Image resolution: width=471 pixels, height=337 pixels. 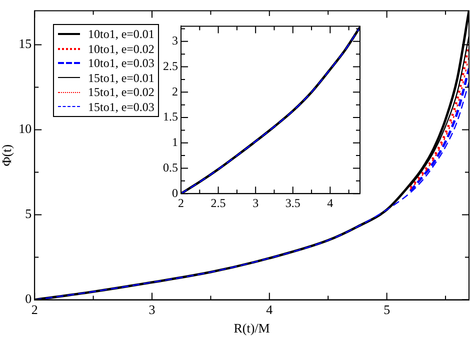 What do you see at coordinates (170, 117) in the screenshot?
I see `y-tick-label: 1.5` at bounding box center [170, 117].